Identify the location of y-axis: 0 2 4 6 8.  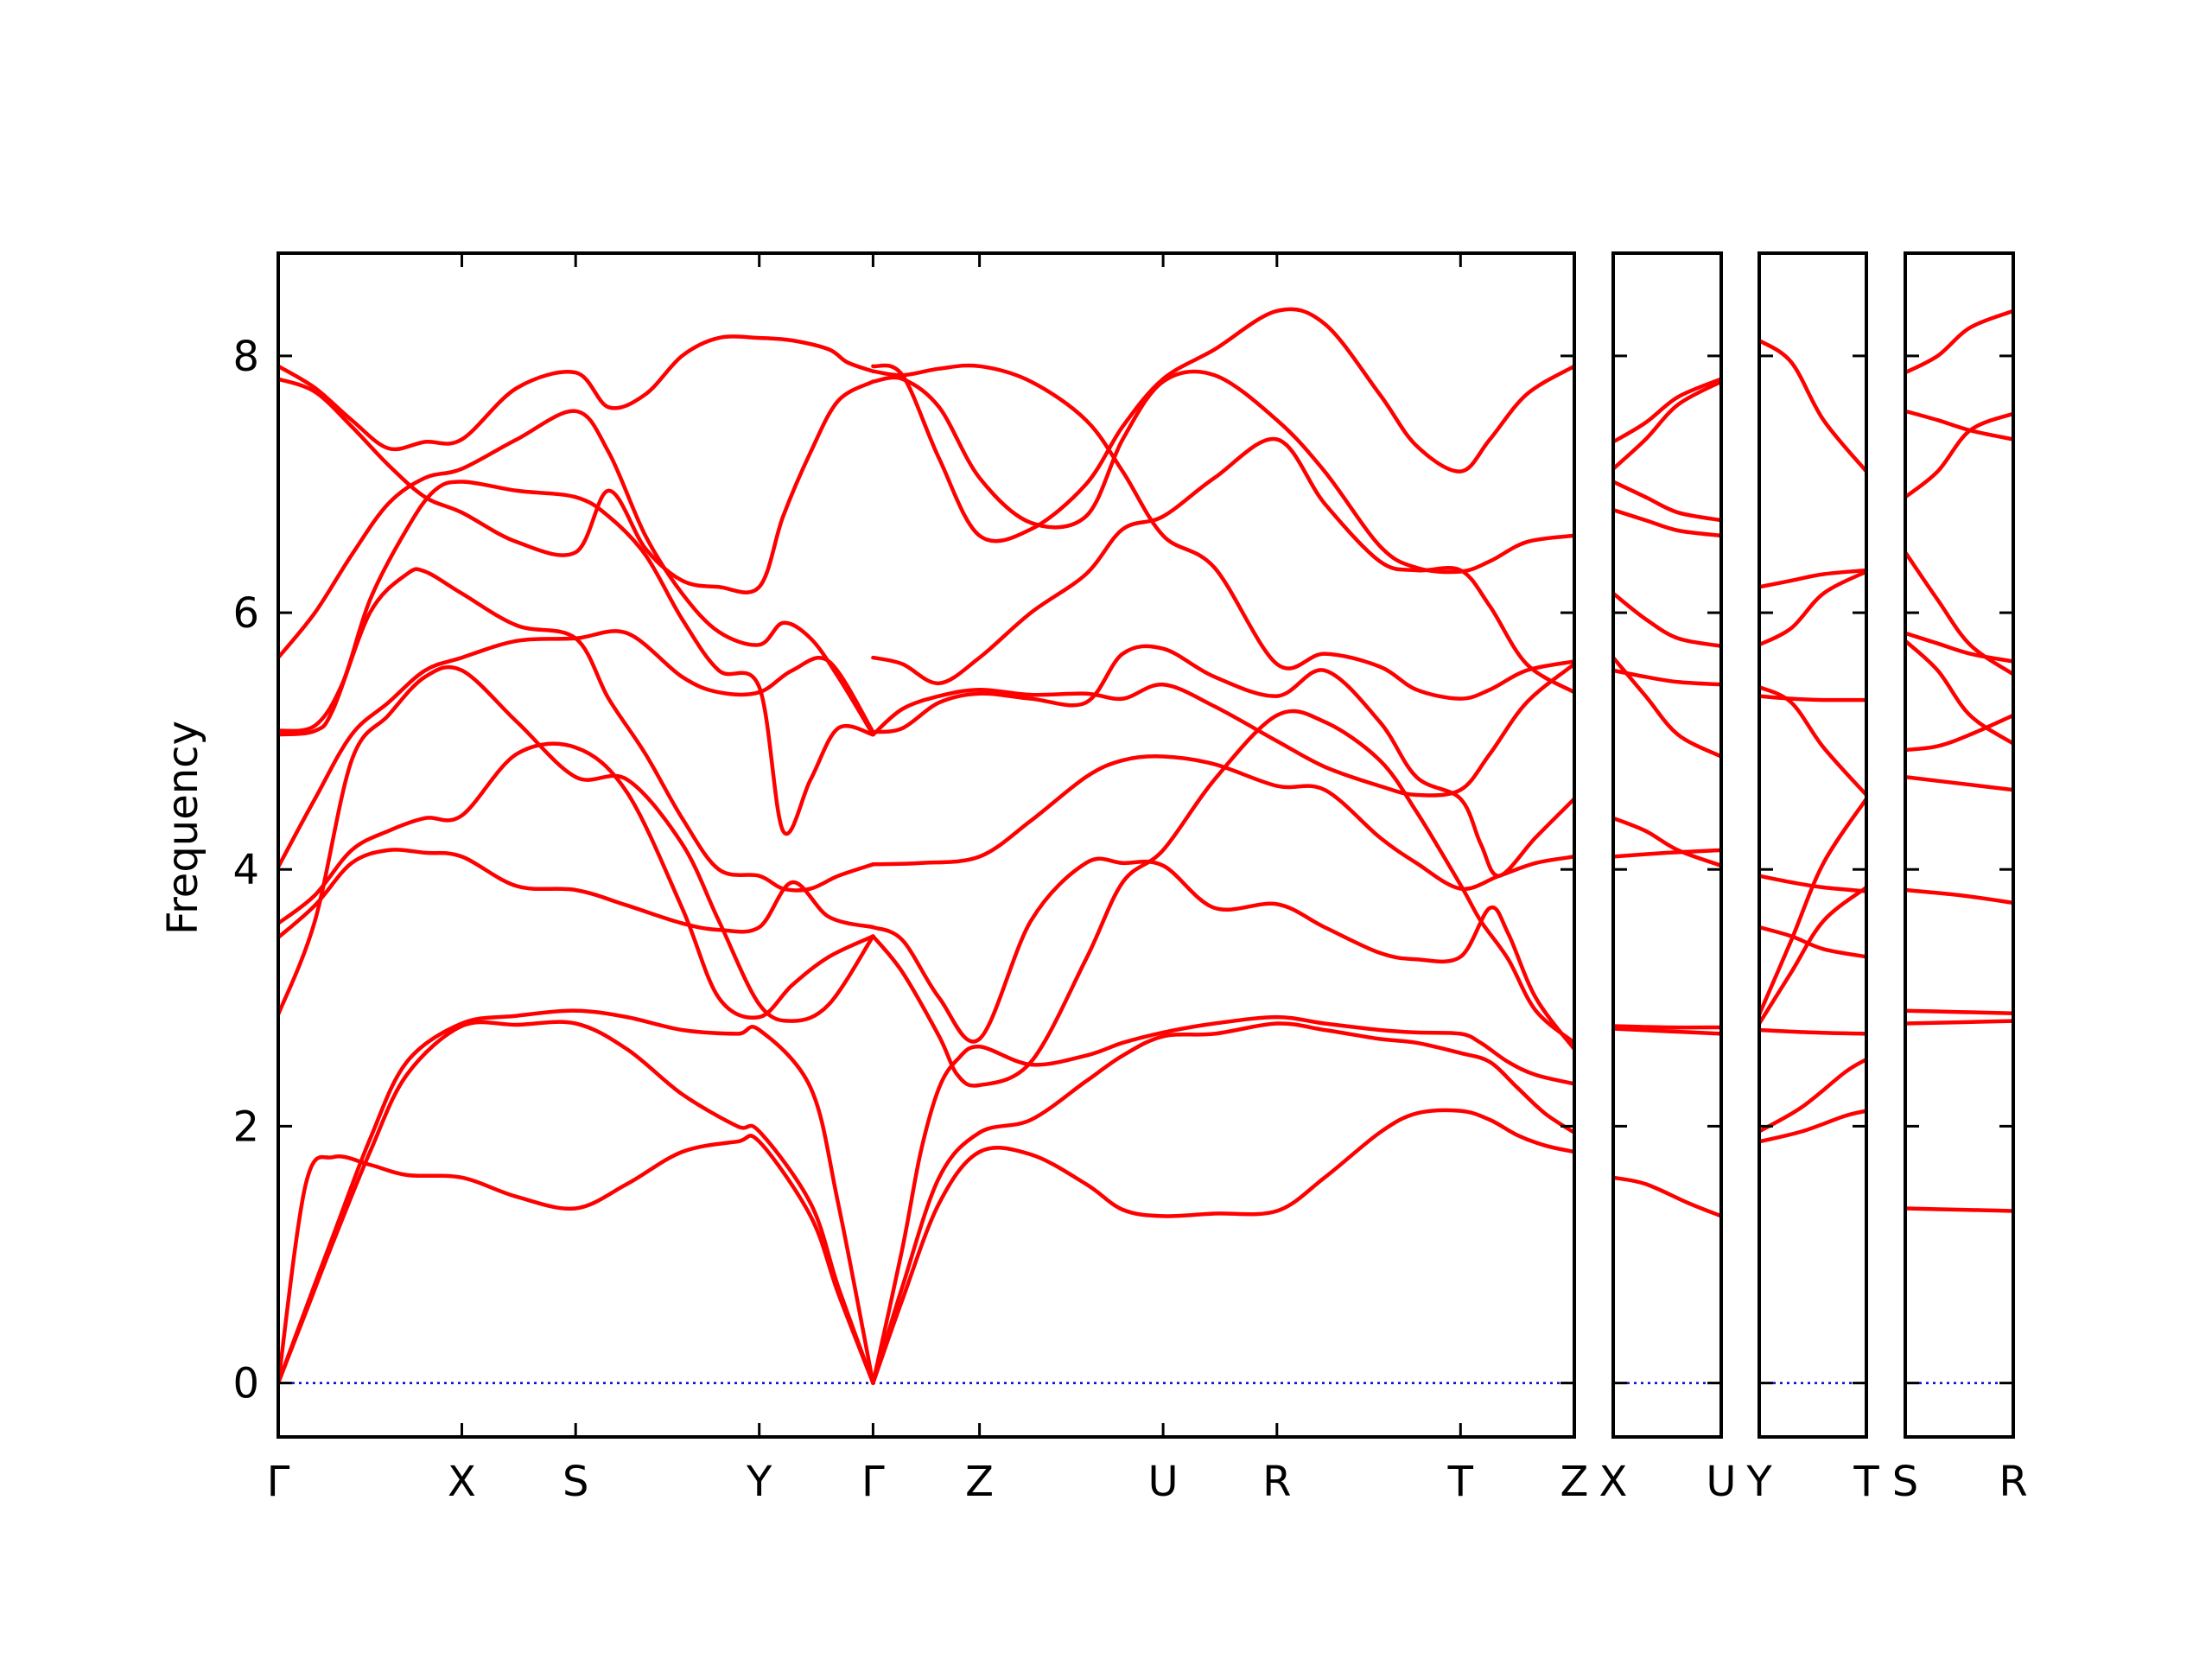
(245, 870).